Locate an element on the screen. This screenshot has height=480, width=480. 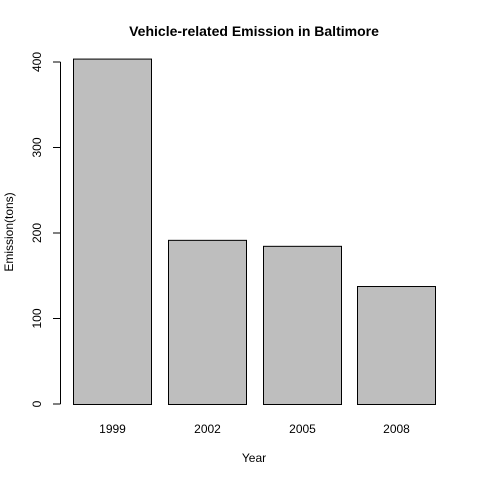
y-tick-label: 400 is located at coordinates (37, 62).